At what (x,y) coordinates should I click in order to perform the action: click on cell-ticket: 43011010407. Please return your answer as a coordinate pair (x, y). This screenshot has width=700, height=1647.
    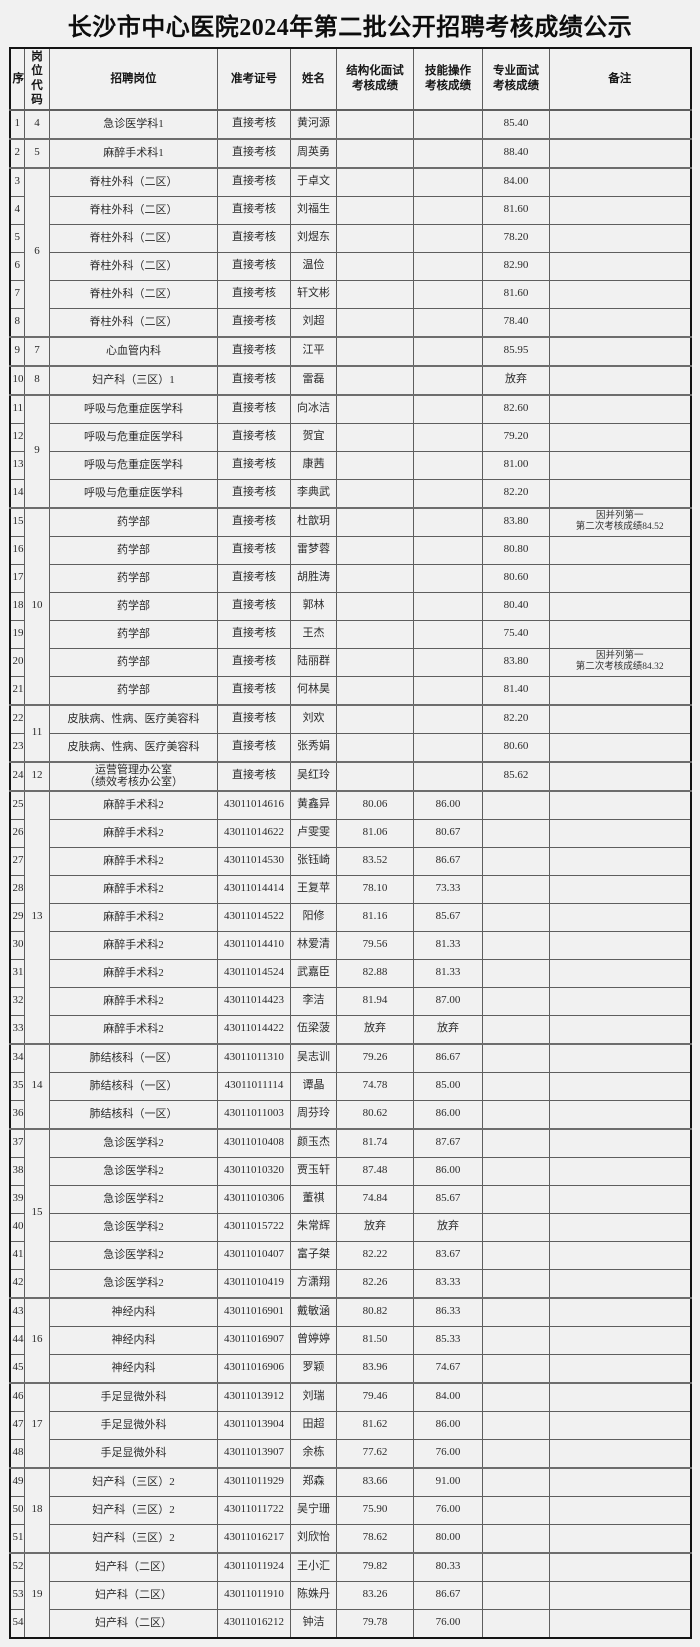
    Looking at the image, I should click on (254, 1255).